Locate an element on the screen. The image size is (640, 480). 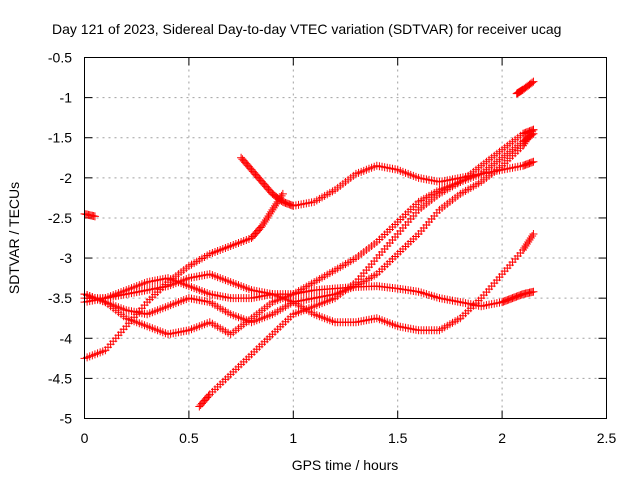
y-tick-label: -2 is located at coordinates (66, 178).